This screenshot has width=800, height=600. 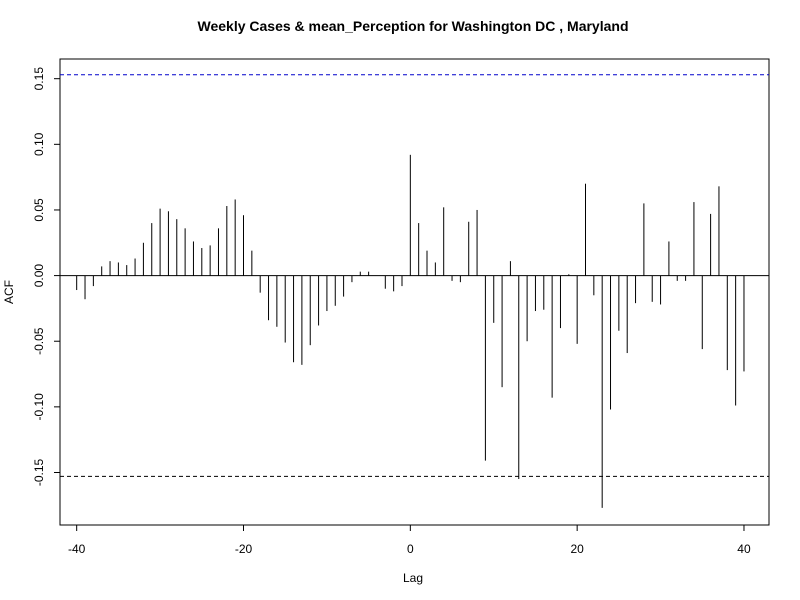 I want to click on x-axis-label: Lag, so click(x=413, y=578).